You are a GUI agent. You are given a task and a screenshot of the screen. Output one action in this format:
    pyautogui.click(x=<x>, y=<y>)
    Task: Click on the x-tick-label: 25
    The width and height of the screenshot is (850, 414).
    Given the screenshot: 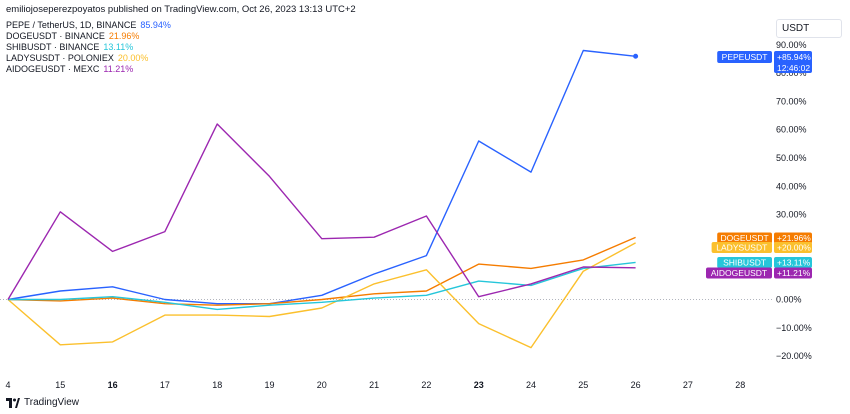 What is the action you would take?
    pyautogui.click(x=583, y=385)
    